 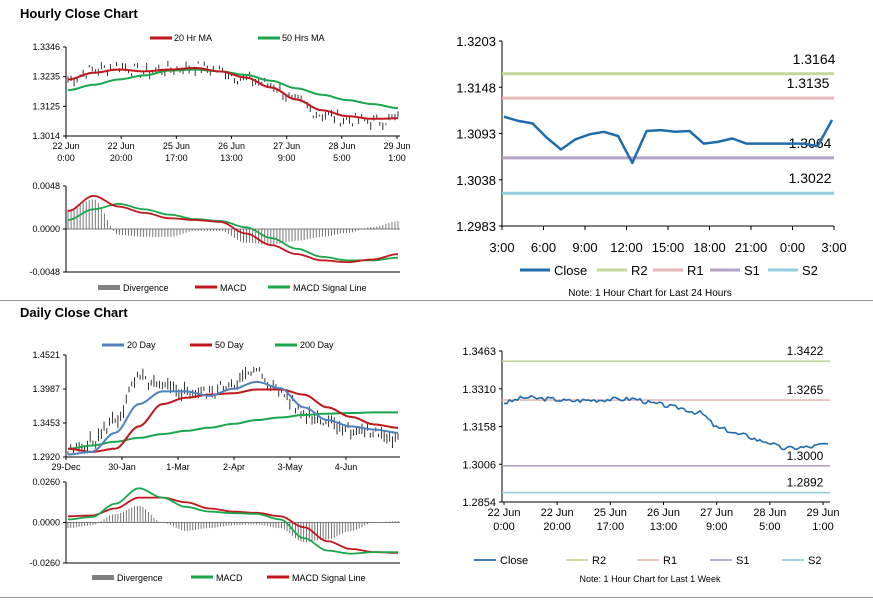 What do you see at coordinates (46, 389) in the screenshot?
I see `daily-price-ytick-label: 1.3987` at bounding box center [46, 389].